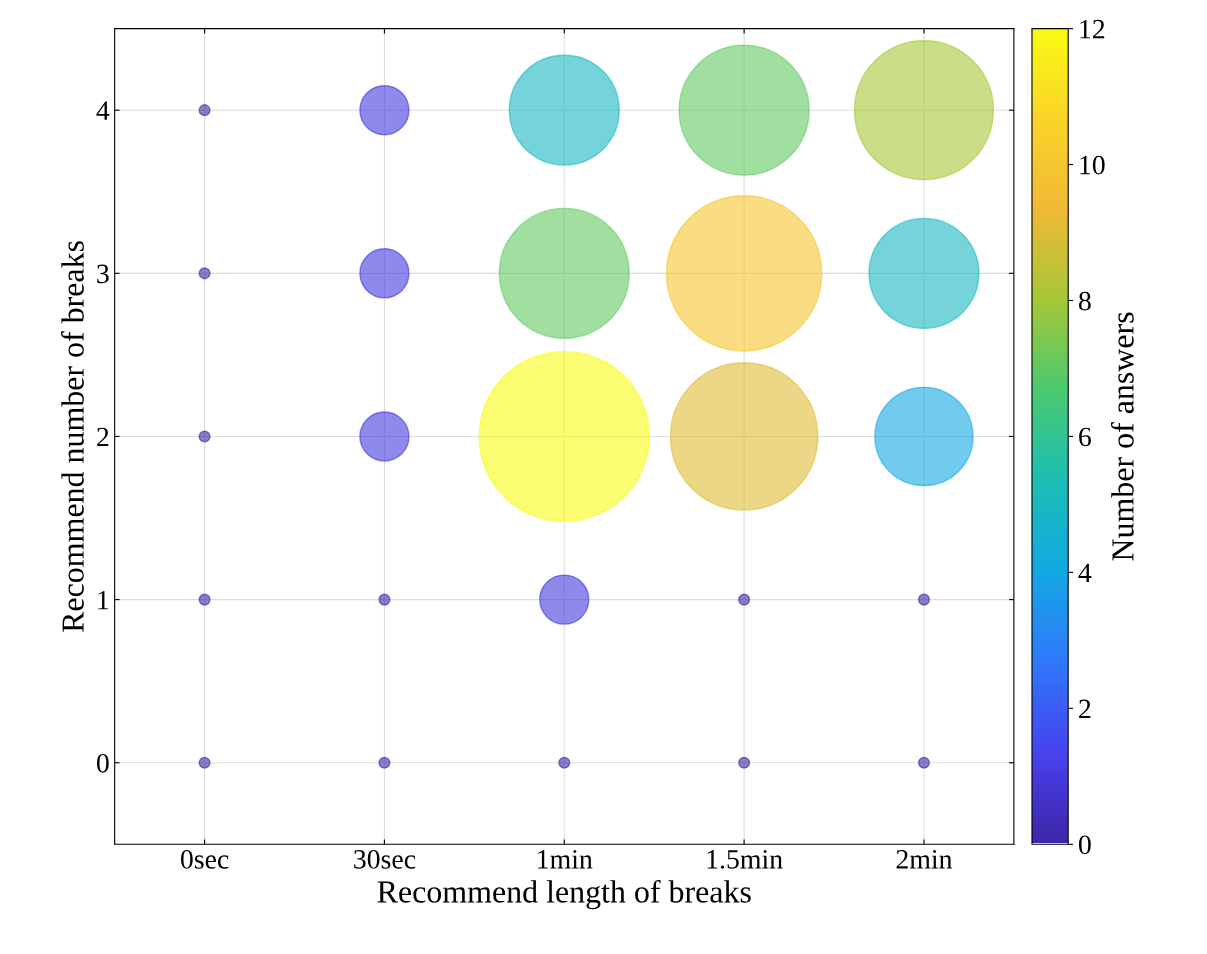  I want to click on color-bar-label: 6, so click(1085, 437).